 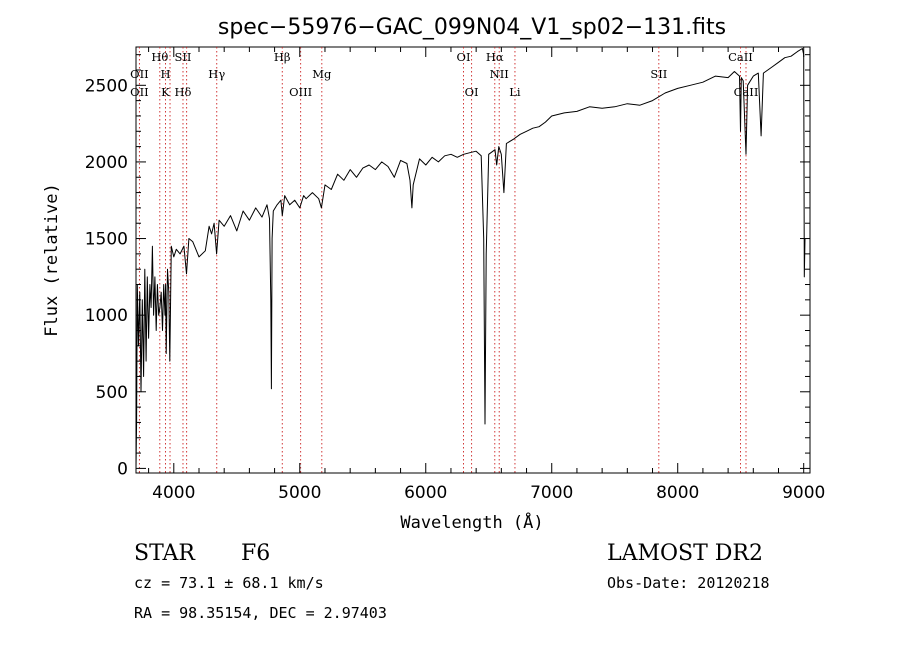 I want to click on x-tick-label: 6000, so click(x=425, y=493).